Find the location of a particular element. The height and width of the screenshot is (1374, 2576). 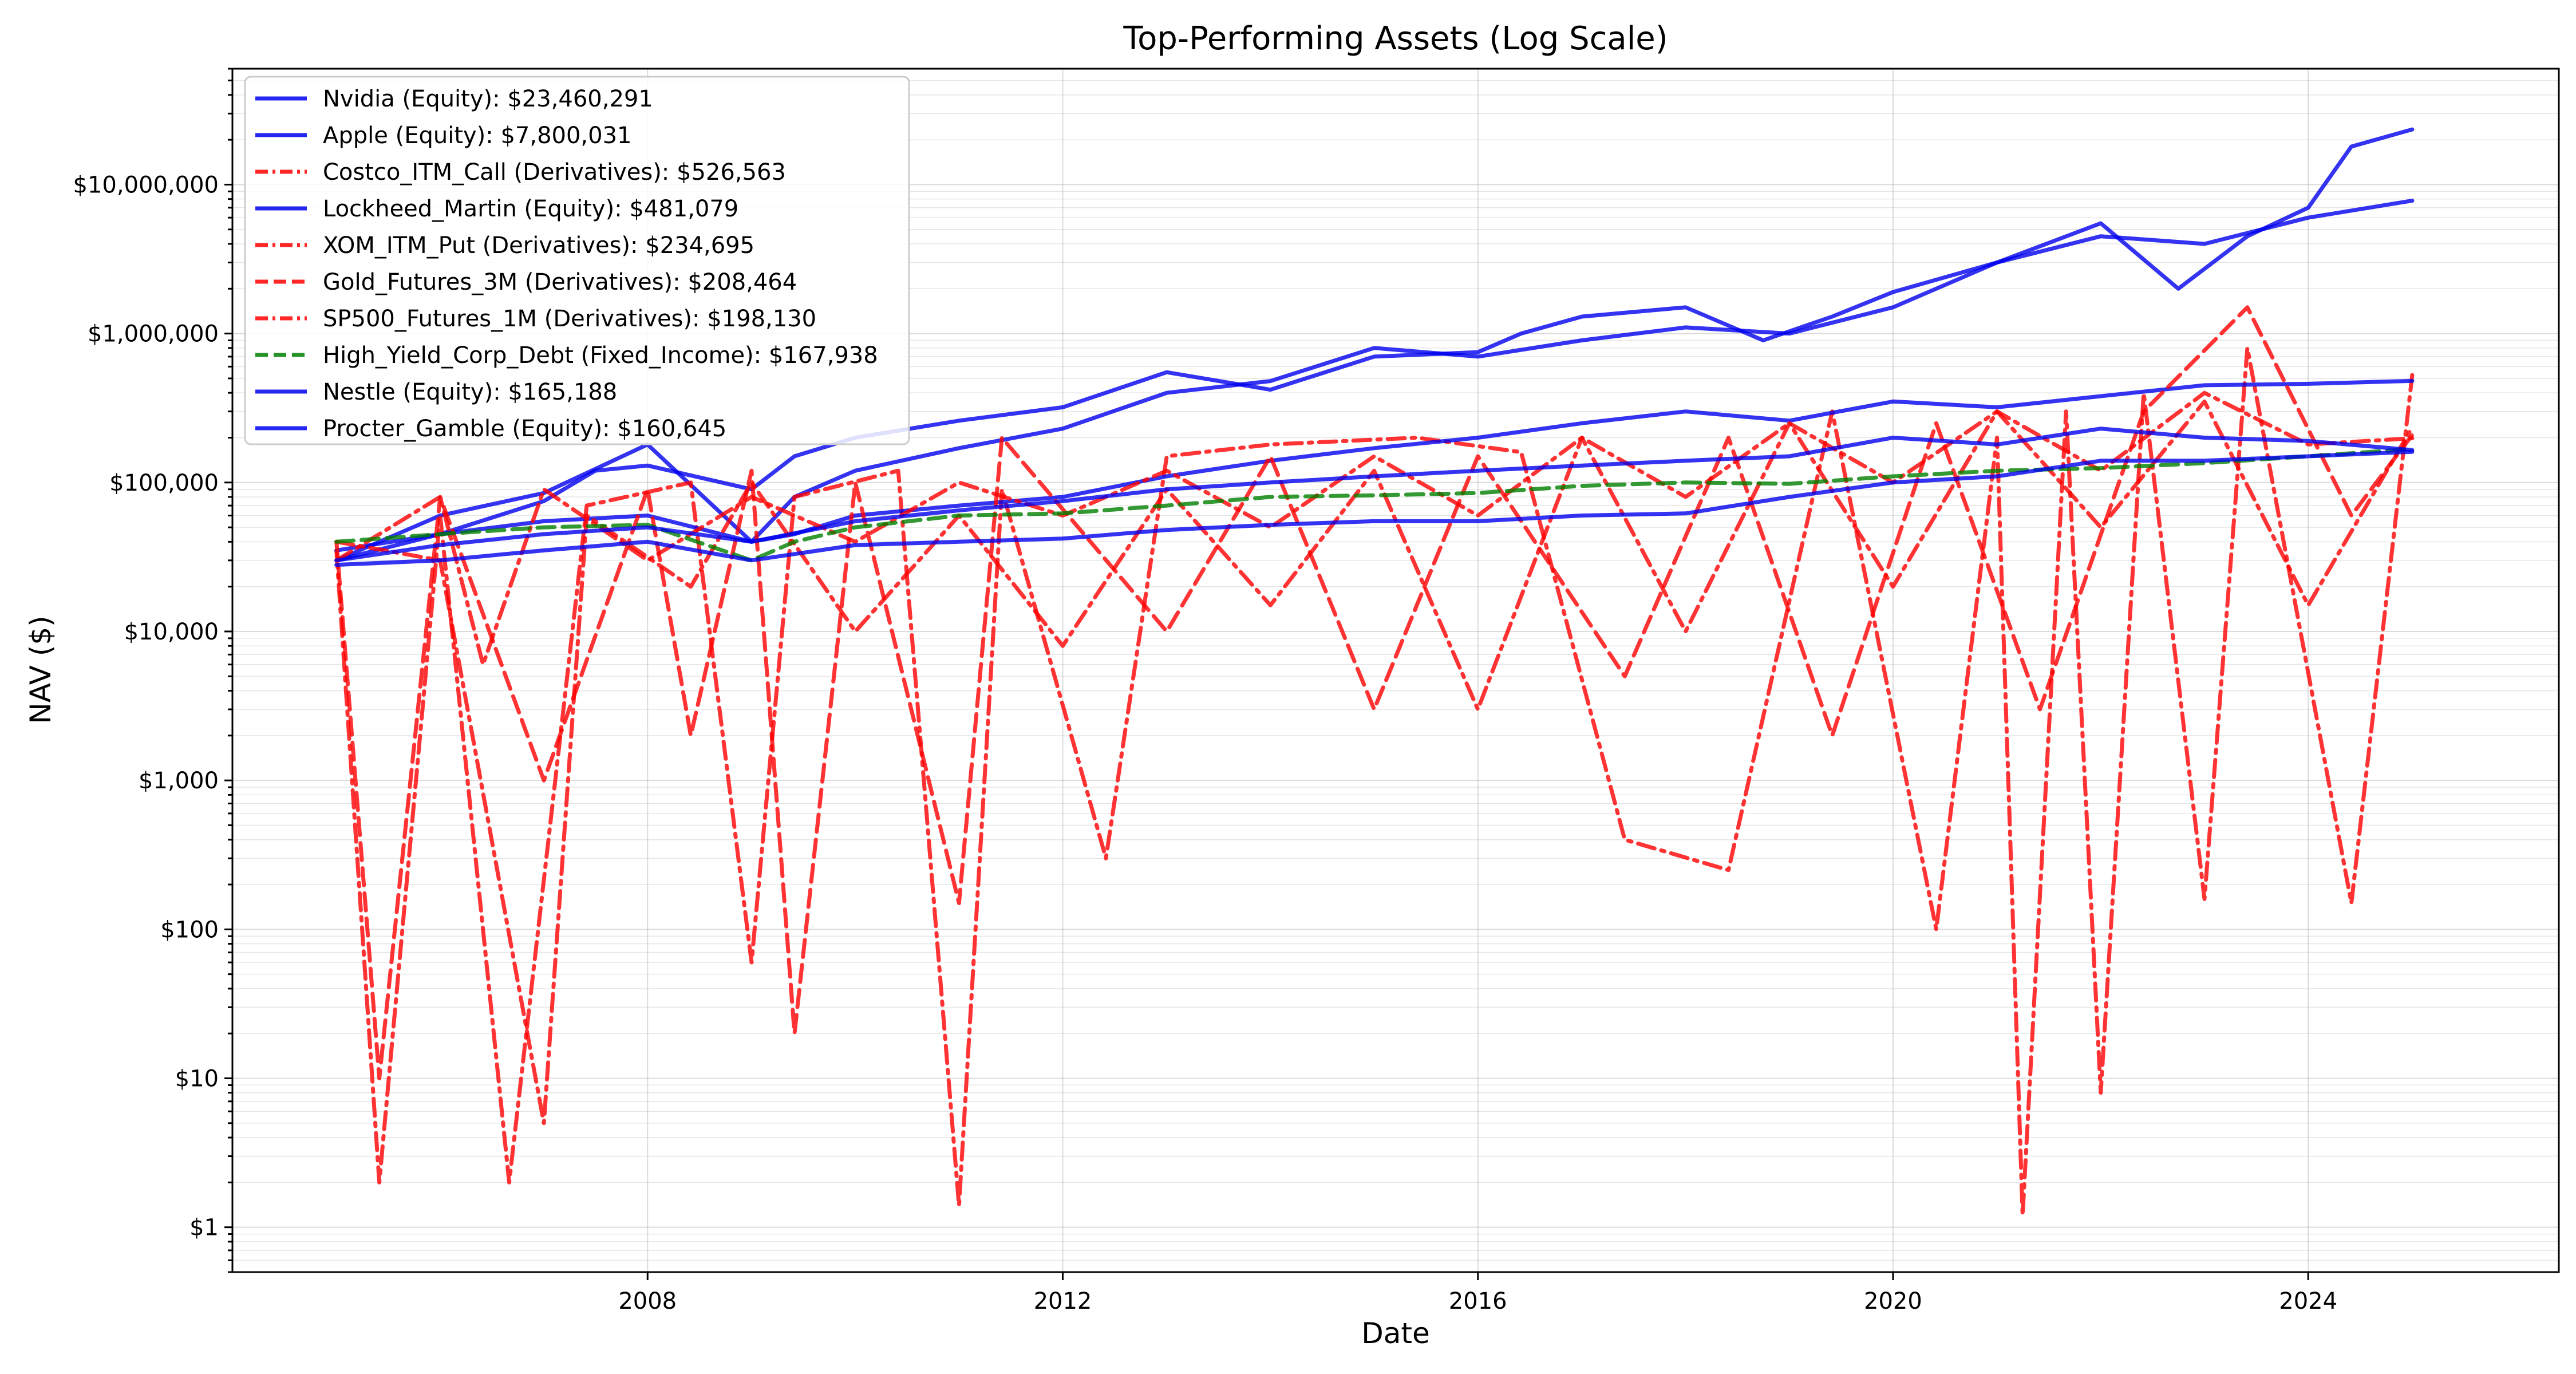

x-tick-label: 2008 is located at coordinates (647, 1301).